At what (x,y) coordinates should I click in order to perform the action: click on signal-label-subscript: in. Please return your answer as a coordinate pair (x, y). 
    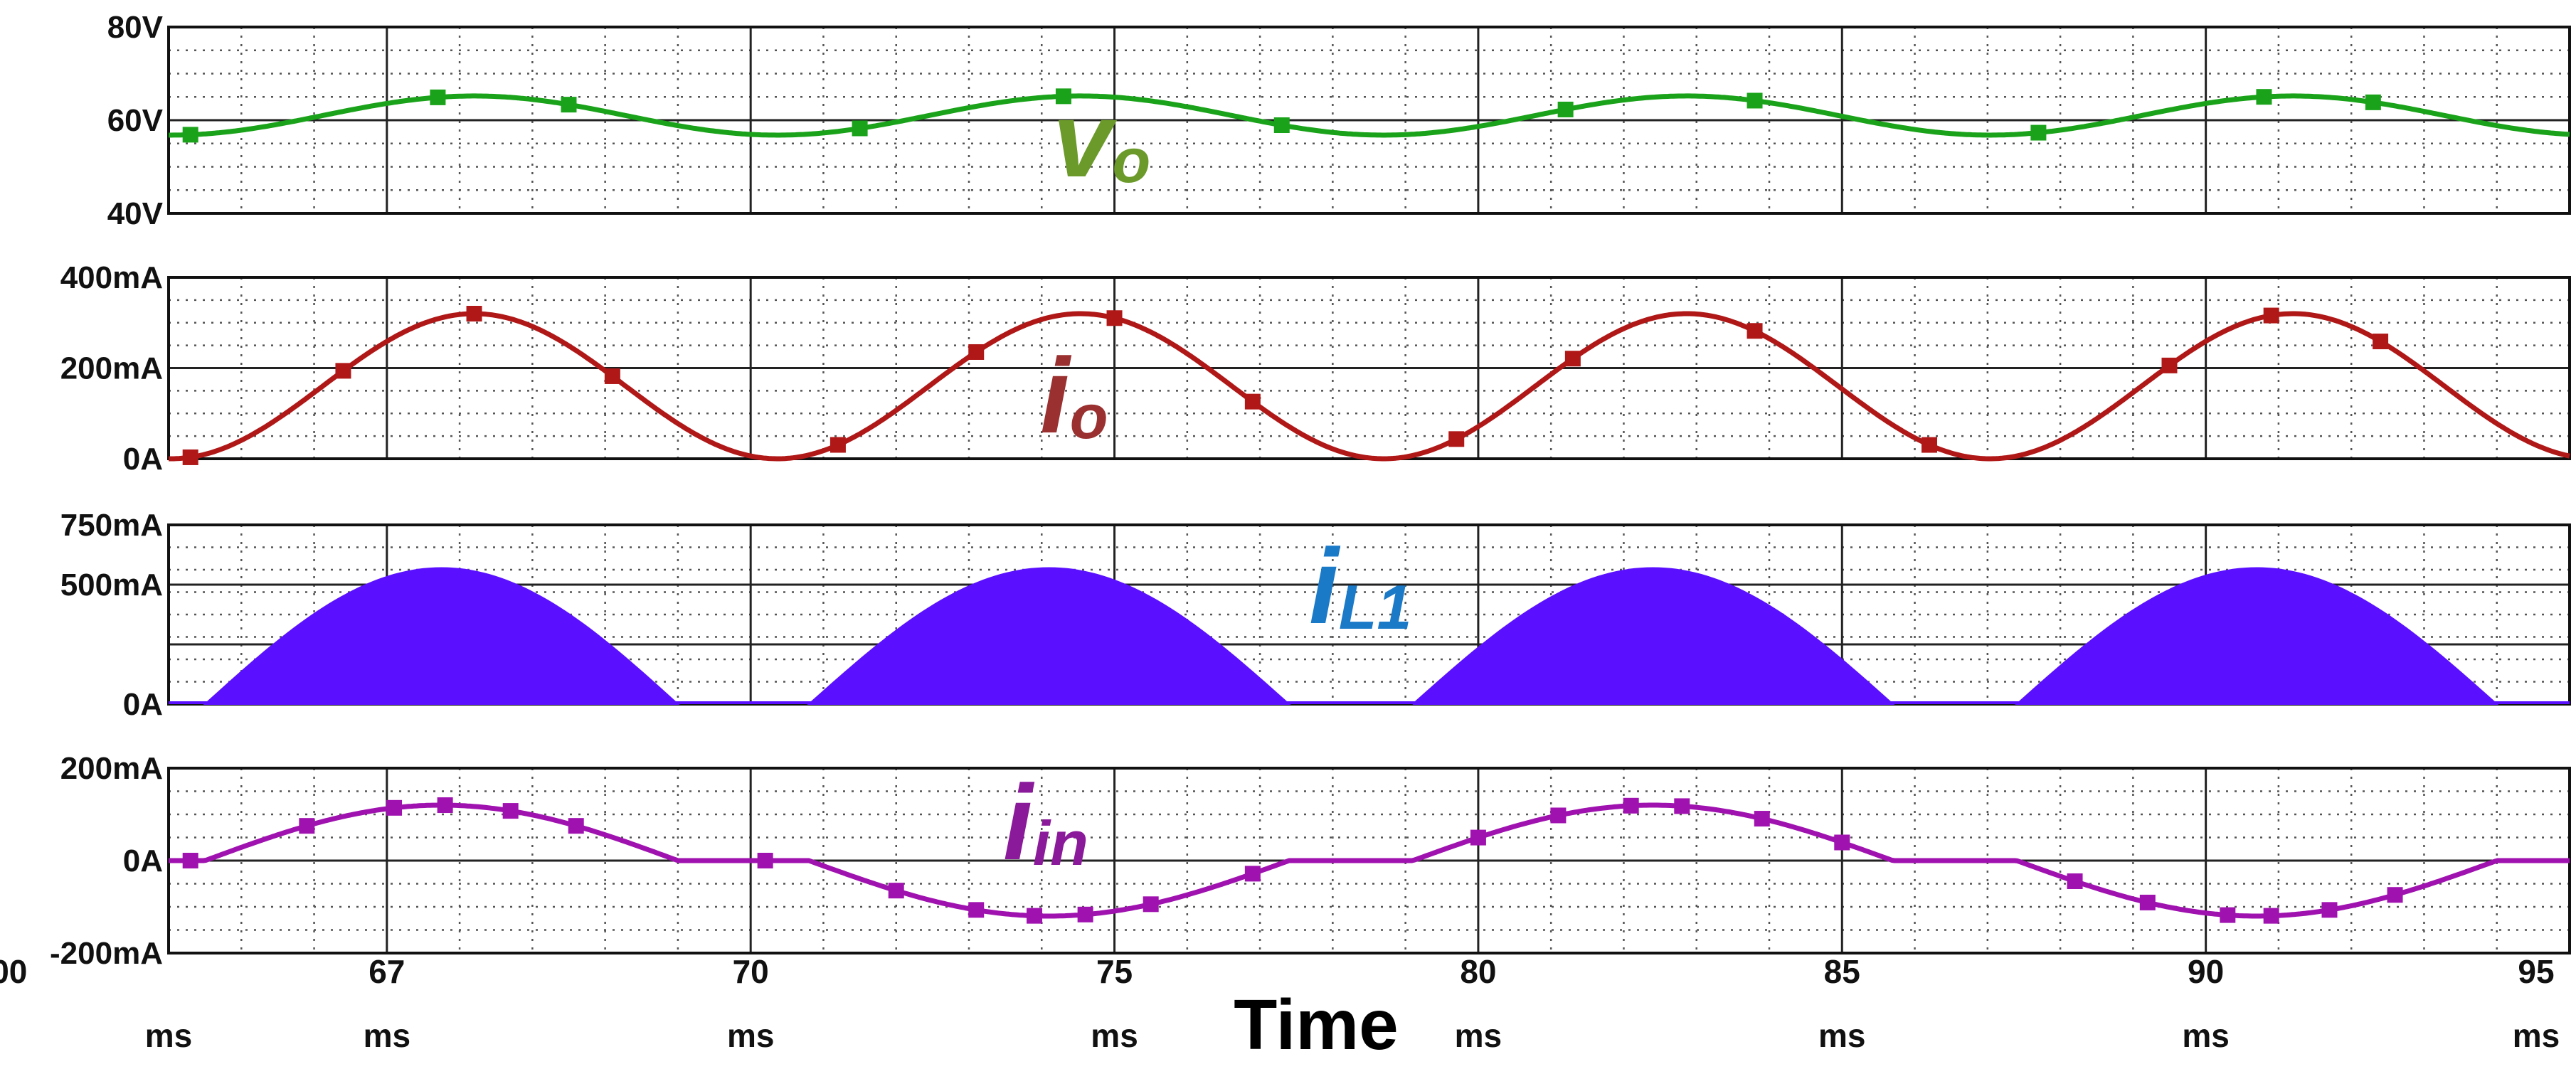
    Looking at the image, I should click on (1060, 843).